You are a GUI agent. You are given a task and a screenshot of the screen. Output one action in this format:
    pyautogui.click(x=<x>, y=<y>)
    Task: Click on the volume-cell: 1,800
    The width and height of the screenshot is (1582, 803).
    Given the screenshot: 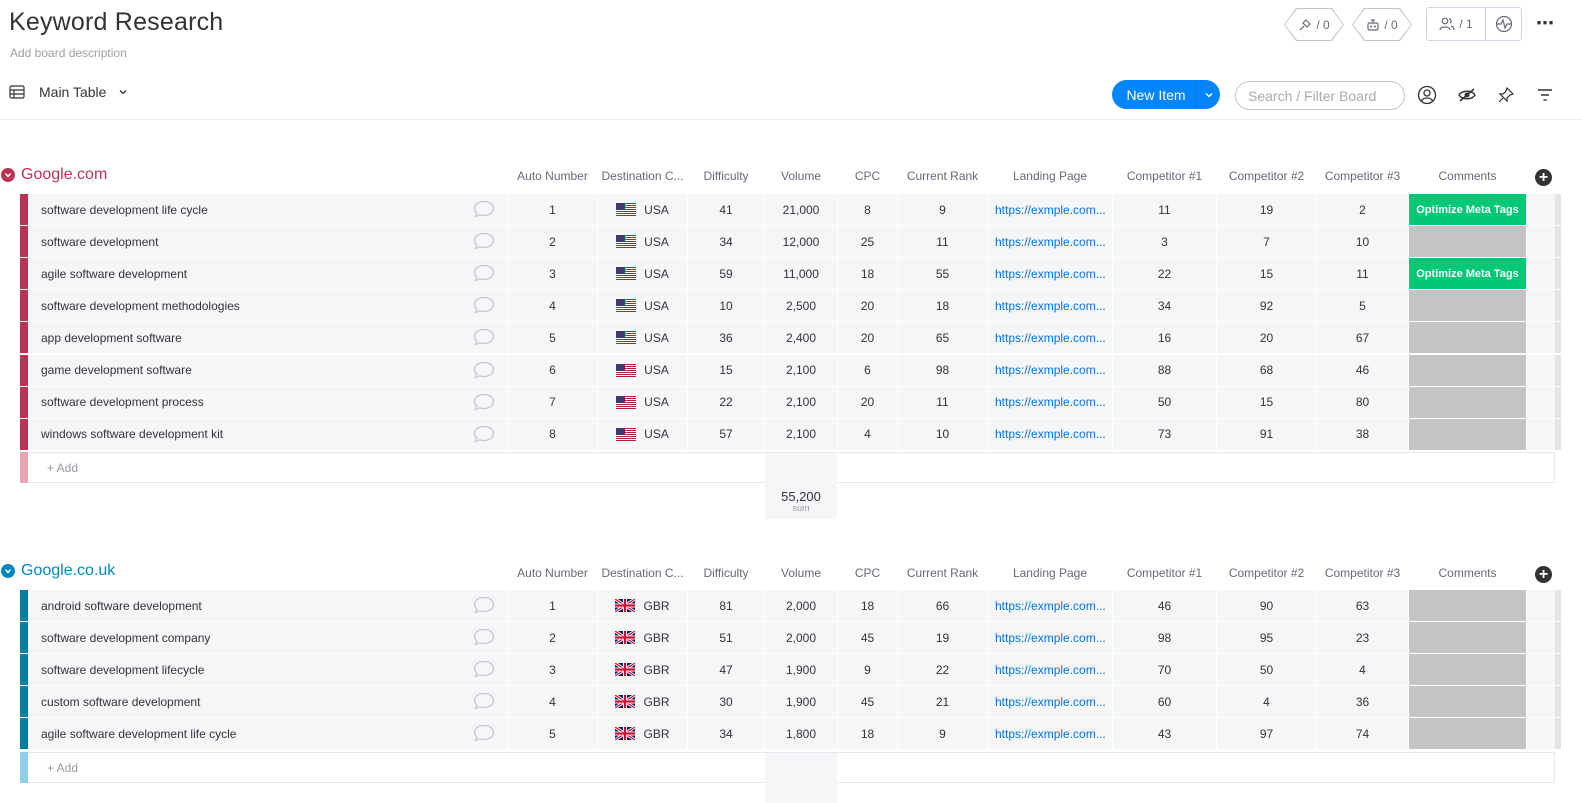 What is the action you would take?
    pyautogui.click(x=801, y=734)
    